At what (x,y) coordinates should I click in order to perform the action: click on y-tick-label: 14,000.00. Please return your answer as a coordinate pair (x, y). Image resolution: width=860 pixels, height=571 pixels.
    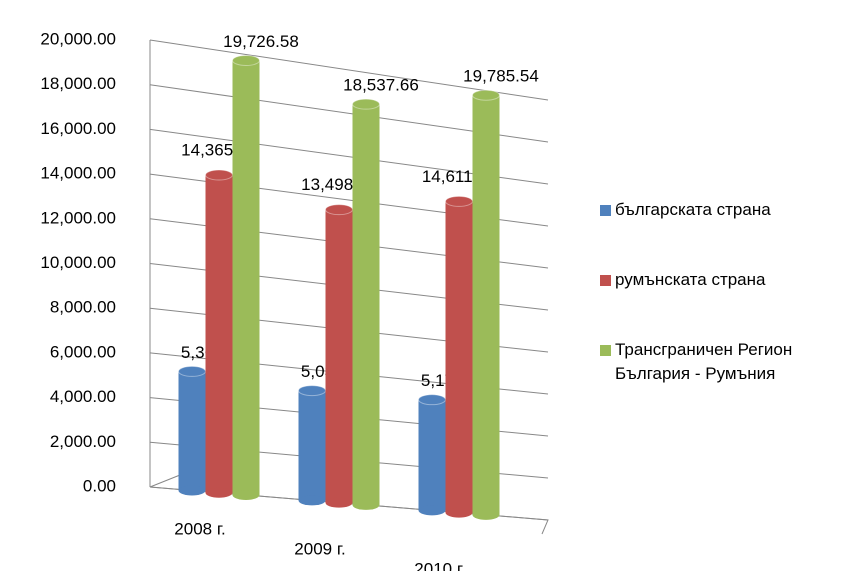
    Looking at the image, I should click on (78, 173).